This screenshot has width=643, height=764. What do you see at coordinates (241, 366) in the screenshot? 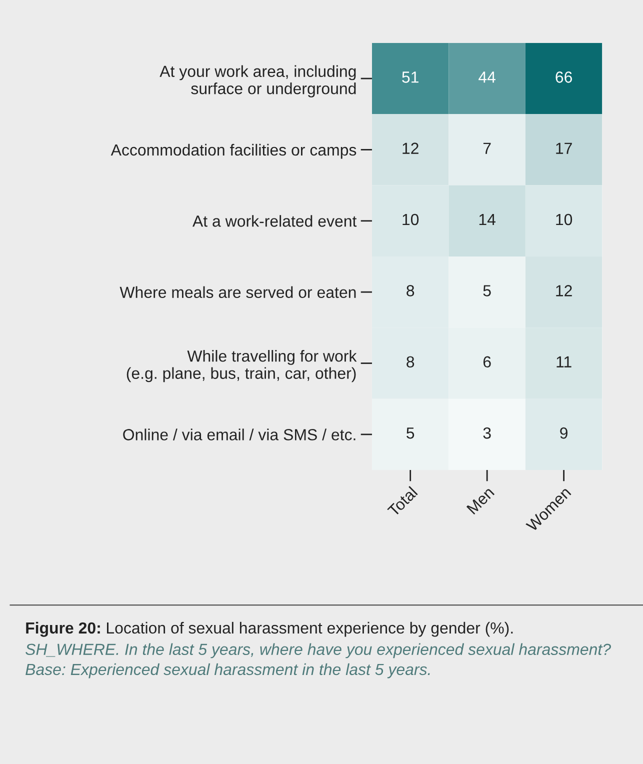
I see `y-tick-label: While travelling for work (e.g. plane, bus, train, car, other)` at bounding box center [241, 366].